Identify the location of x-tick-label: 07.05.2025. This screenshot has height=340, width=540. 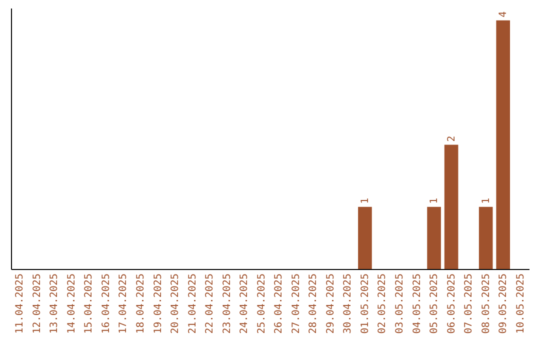
(469, 304).